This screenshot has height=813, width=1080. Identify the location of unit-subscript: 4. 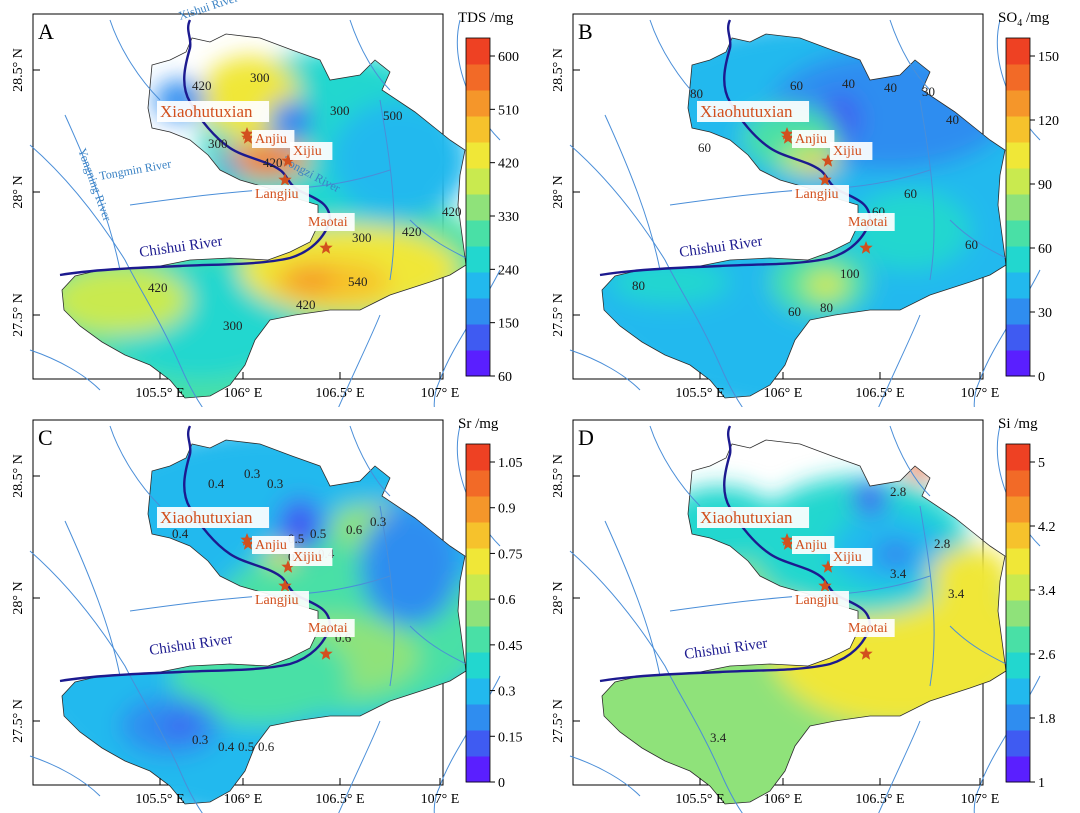
(1019, 23).